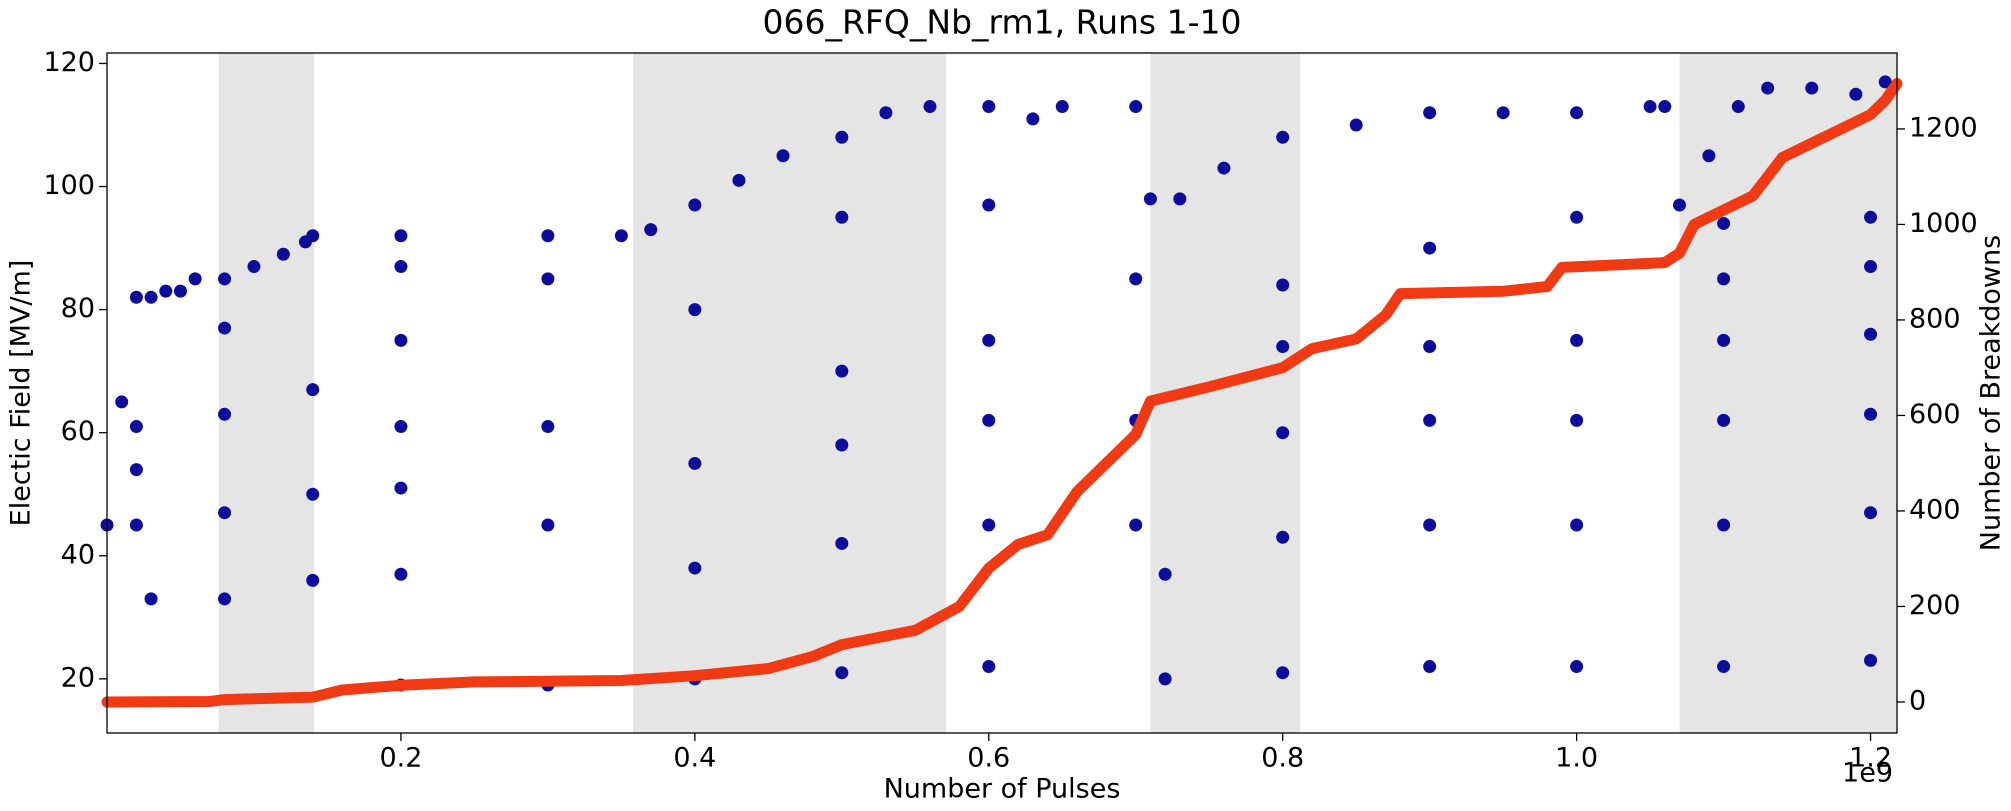 This screenshot has width=2011, height=811. What do you see at coordinates (1935, 318) in the screenshot?
I see `y2-tick-label: 800` at bounding box center [1935, 318].